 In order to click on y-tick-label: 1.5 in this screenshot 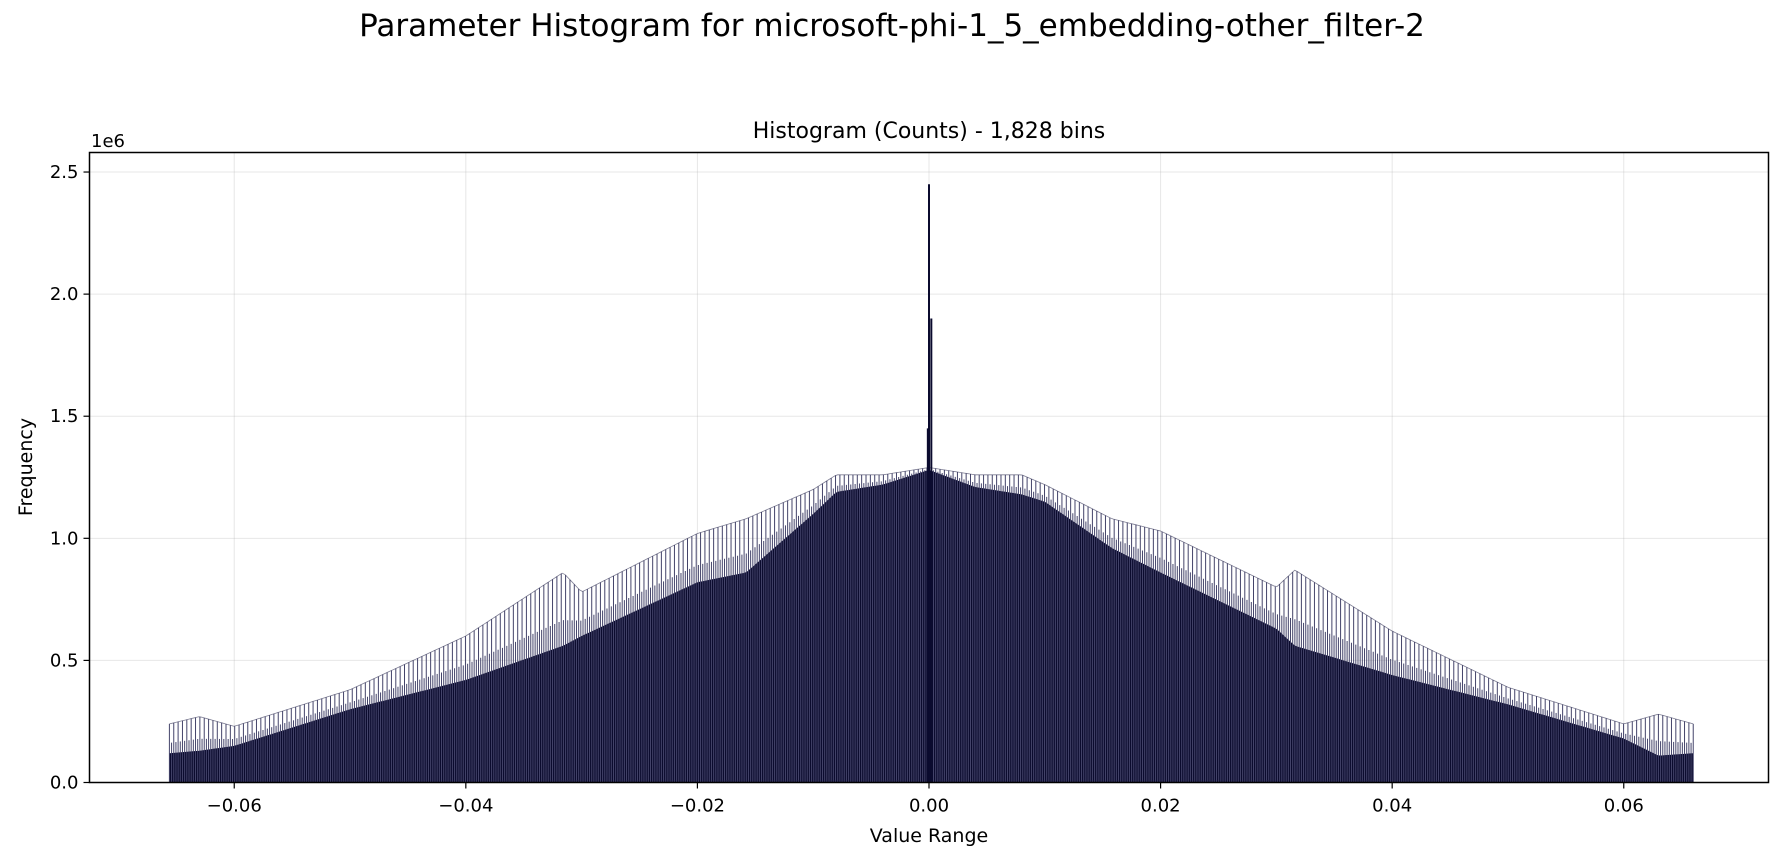, I will do `click(64, 416)`.